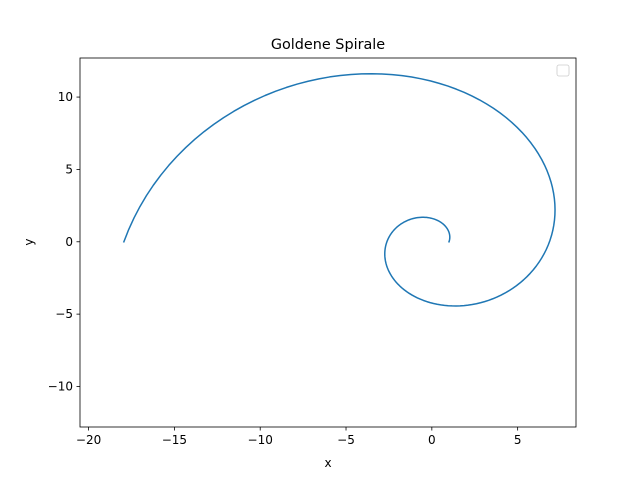  What do you see at coordinates (69, 242) in the screenshot?
I see `y-tick-label: 0` at bounding box center [69, 242].